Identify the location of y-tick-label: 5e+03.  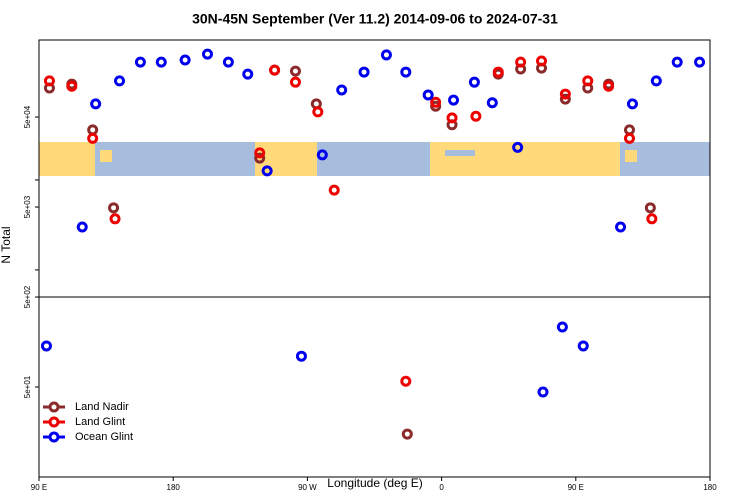
(27, 206).